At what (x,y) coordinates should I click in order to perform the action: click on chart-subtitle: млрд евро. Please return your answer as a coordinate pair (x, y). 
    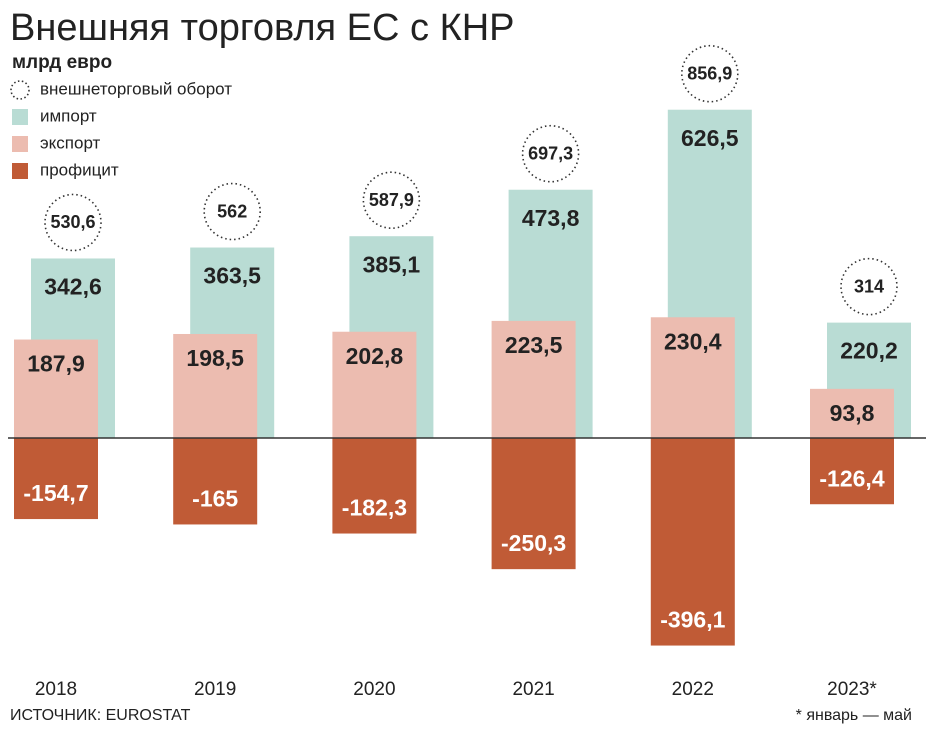
    Looking at the image, I should click on (62, 62).